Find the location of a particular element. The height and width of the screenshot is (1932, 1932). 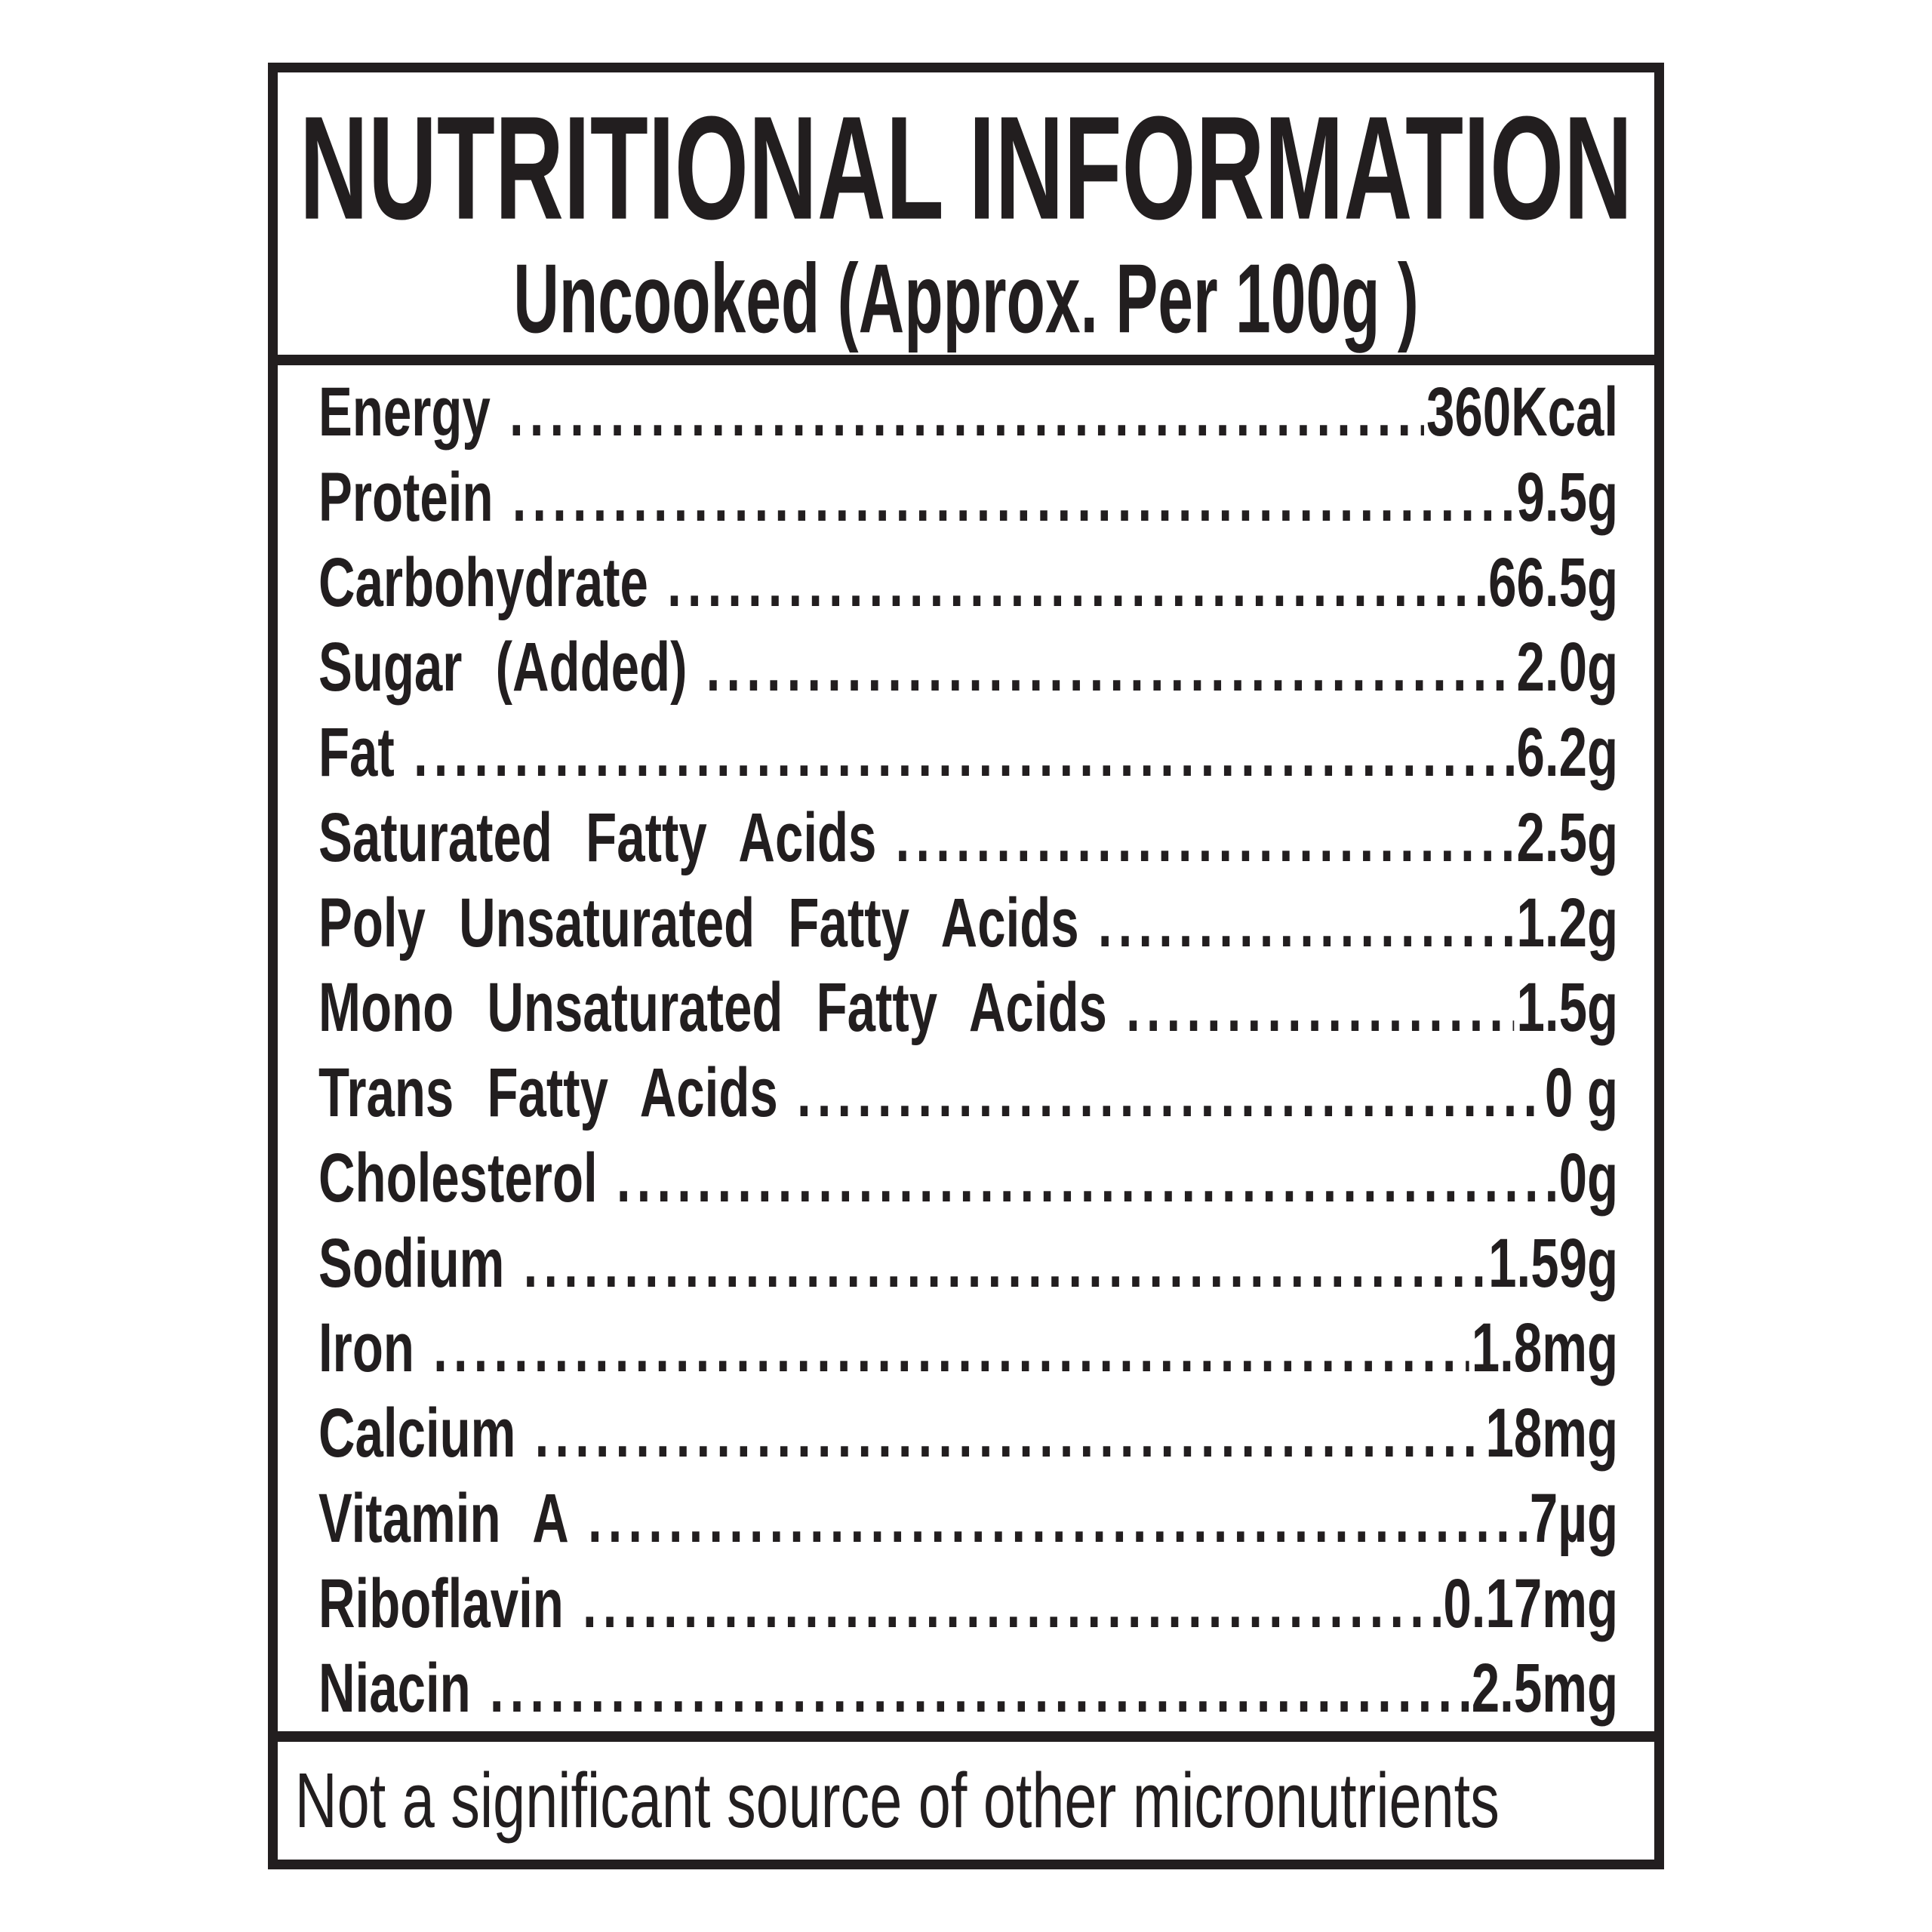

nutrient-label: Iron is located at coordinates (366, 1348).